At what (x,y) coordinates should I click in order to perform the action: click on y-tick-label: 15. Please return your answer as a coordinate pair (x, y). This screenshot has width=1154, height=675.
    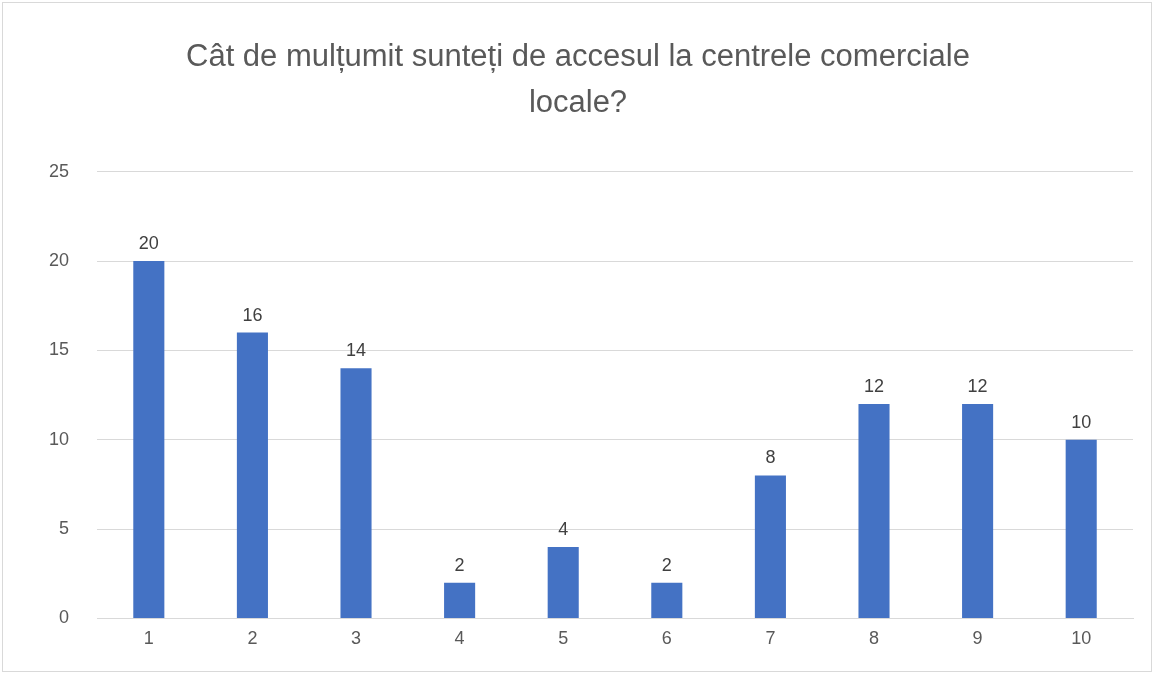
    Looking at the image, I should click on (59, 349).